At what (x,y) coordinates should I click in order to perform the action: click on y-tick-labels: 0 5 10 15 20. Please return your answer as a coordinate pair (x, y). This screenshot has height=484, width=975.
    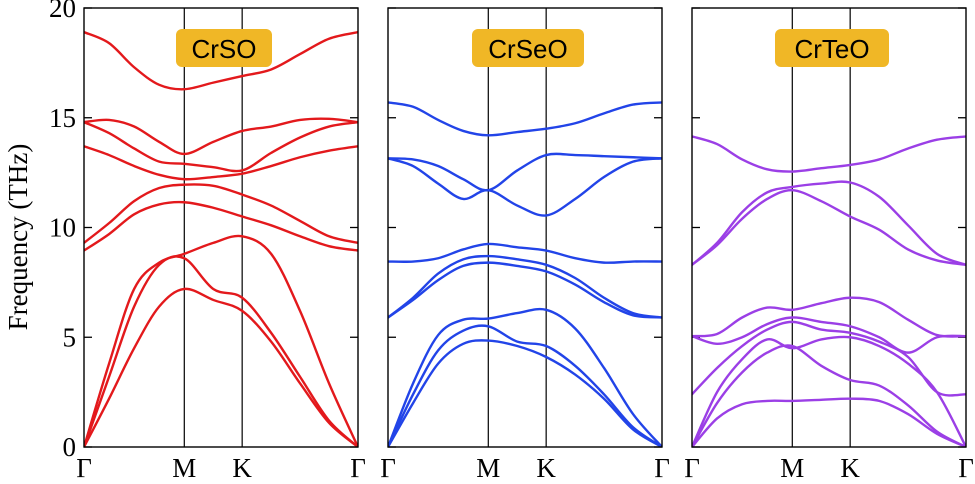
    Looking at the image, I should click on (62, 231).